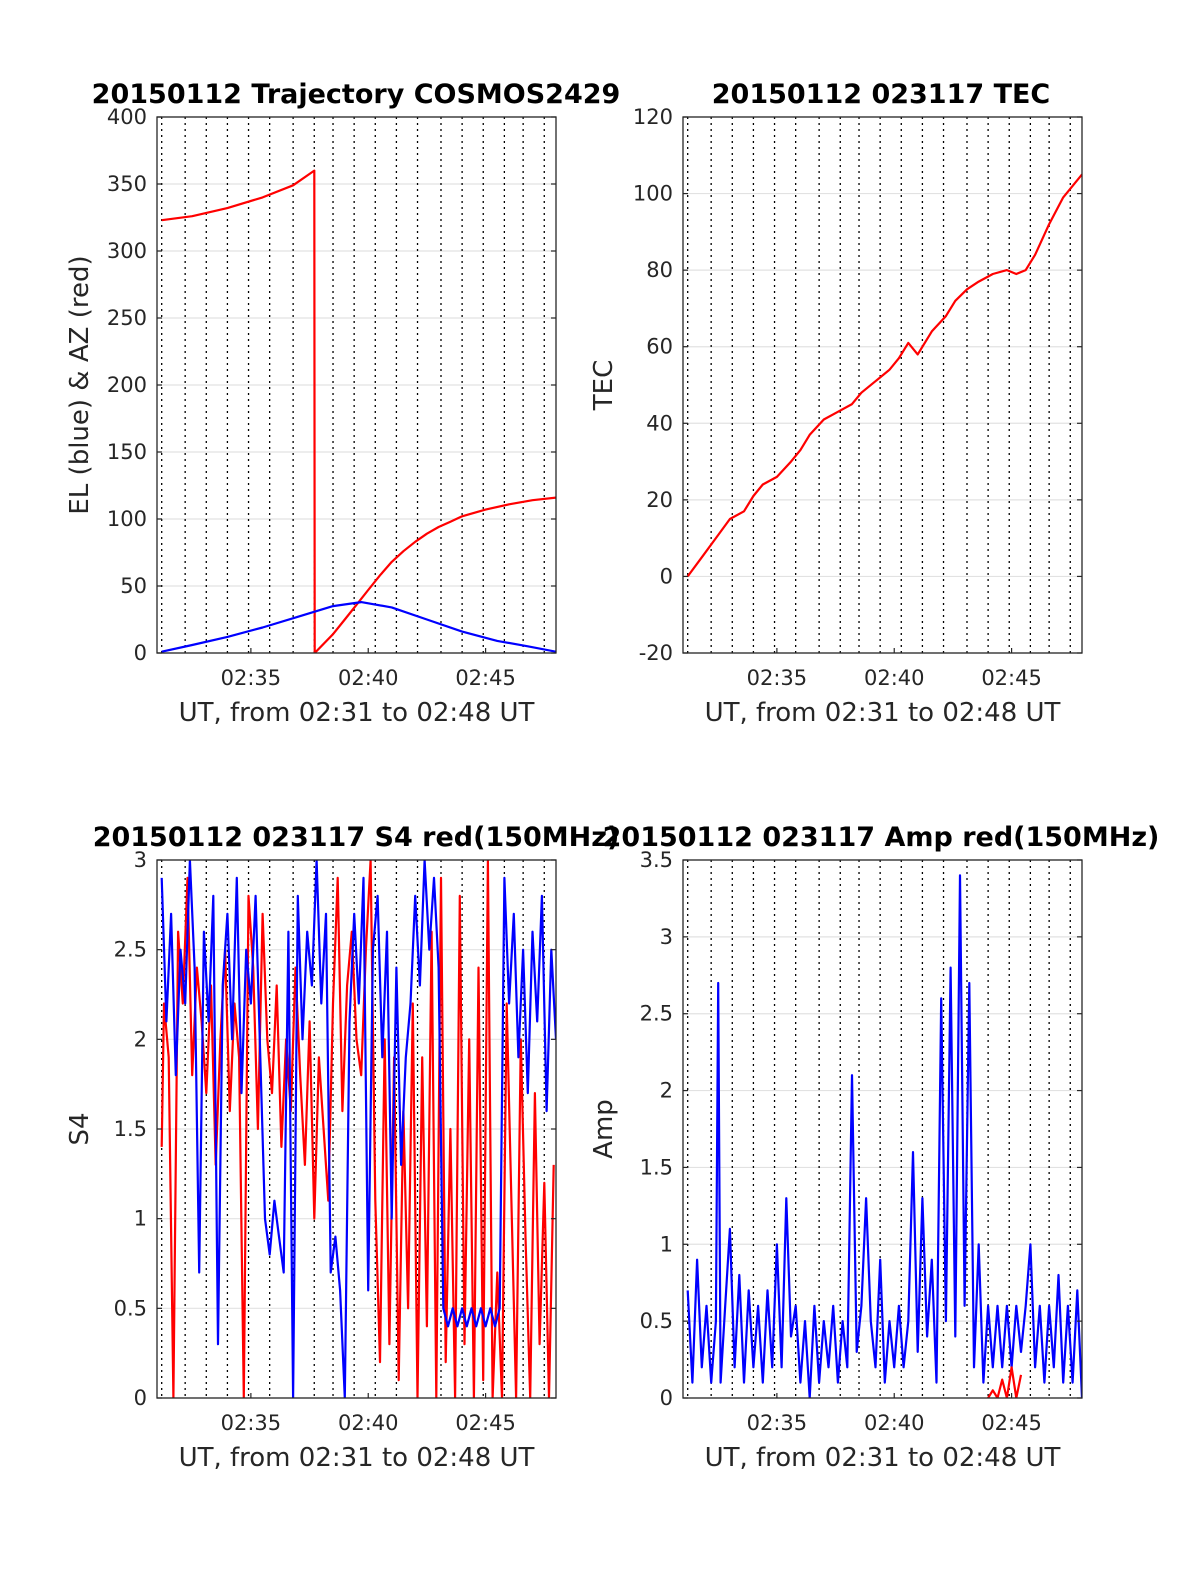 The height and width of the screenshot is (1575, 1200). Describe the element at coordinates (656, 860) in the screenshot. I see `amp-ytick-label-7: 3.5` at that location.